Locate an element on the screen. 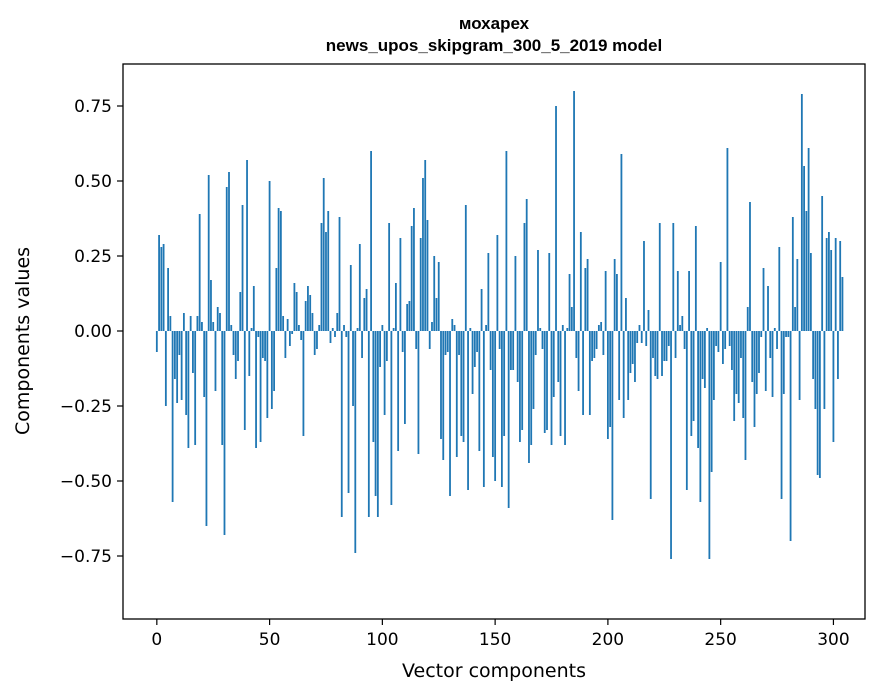 This screenshot has width=880, height=696. x-tick-label: 100 is located at coordinates (382, 640).